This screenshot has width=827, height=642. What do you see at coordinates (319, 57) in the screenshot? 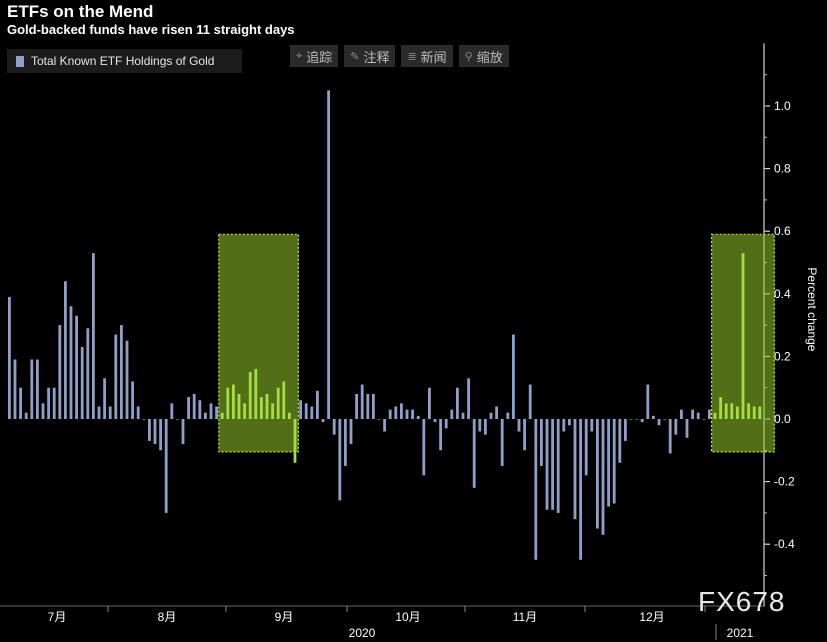
I see `track-label: 追踪` at bounding box center [319, 57].